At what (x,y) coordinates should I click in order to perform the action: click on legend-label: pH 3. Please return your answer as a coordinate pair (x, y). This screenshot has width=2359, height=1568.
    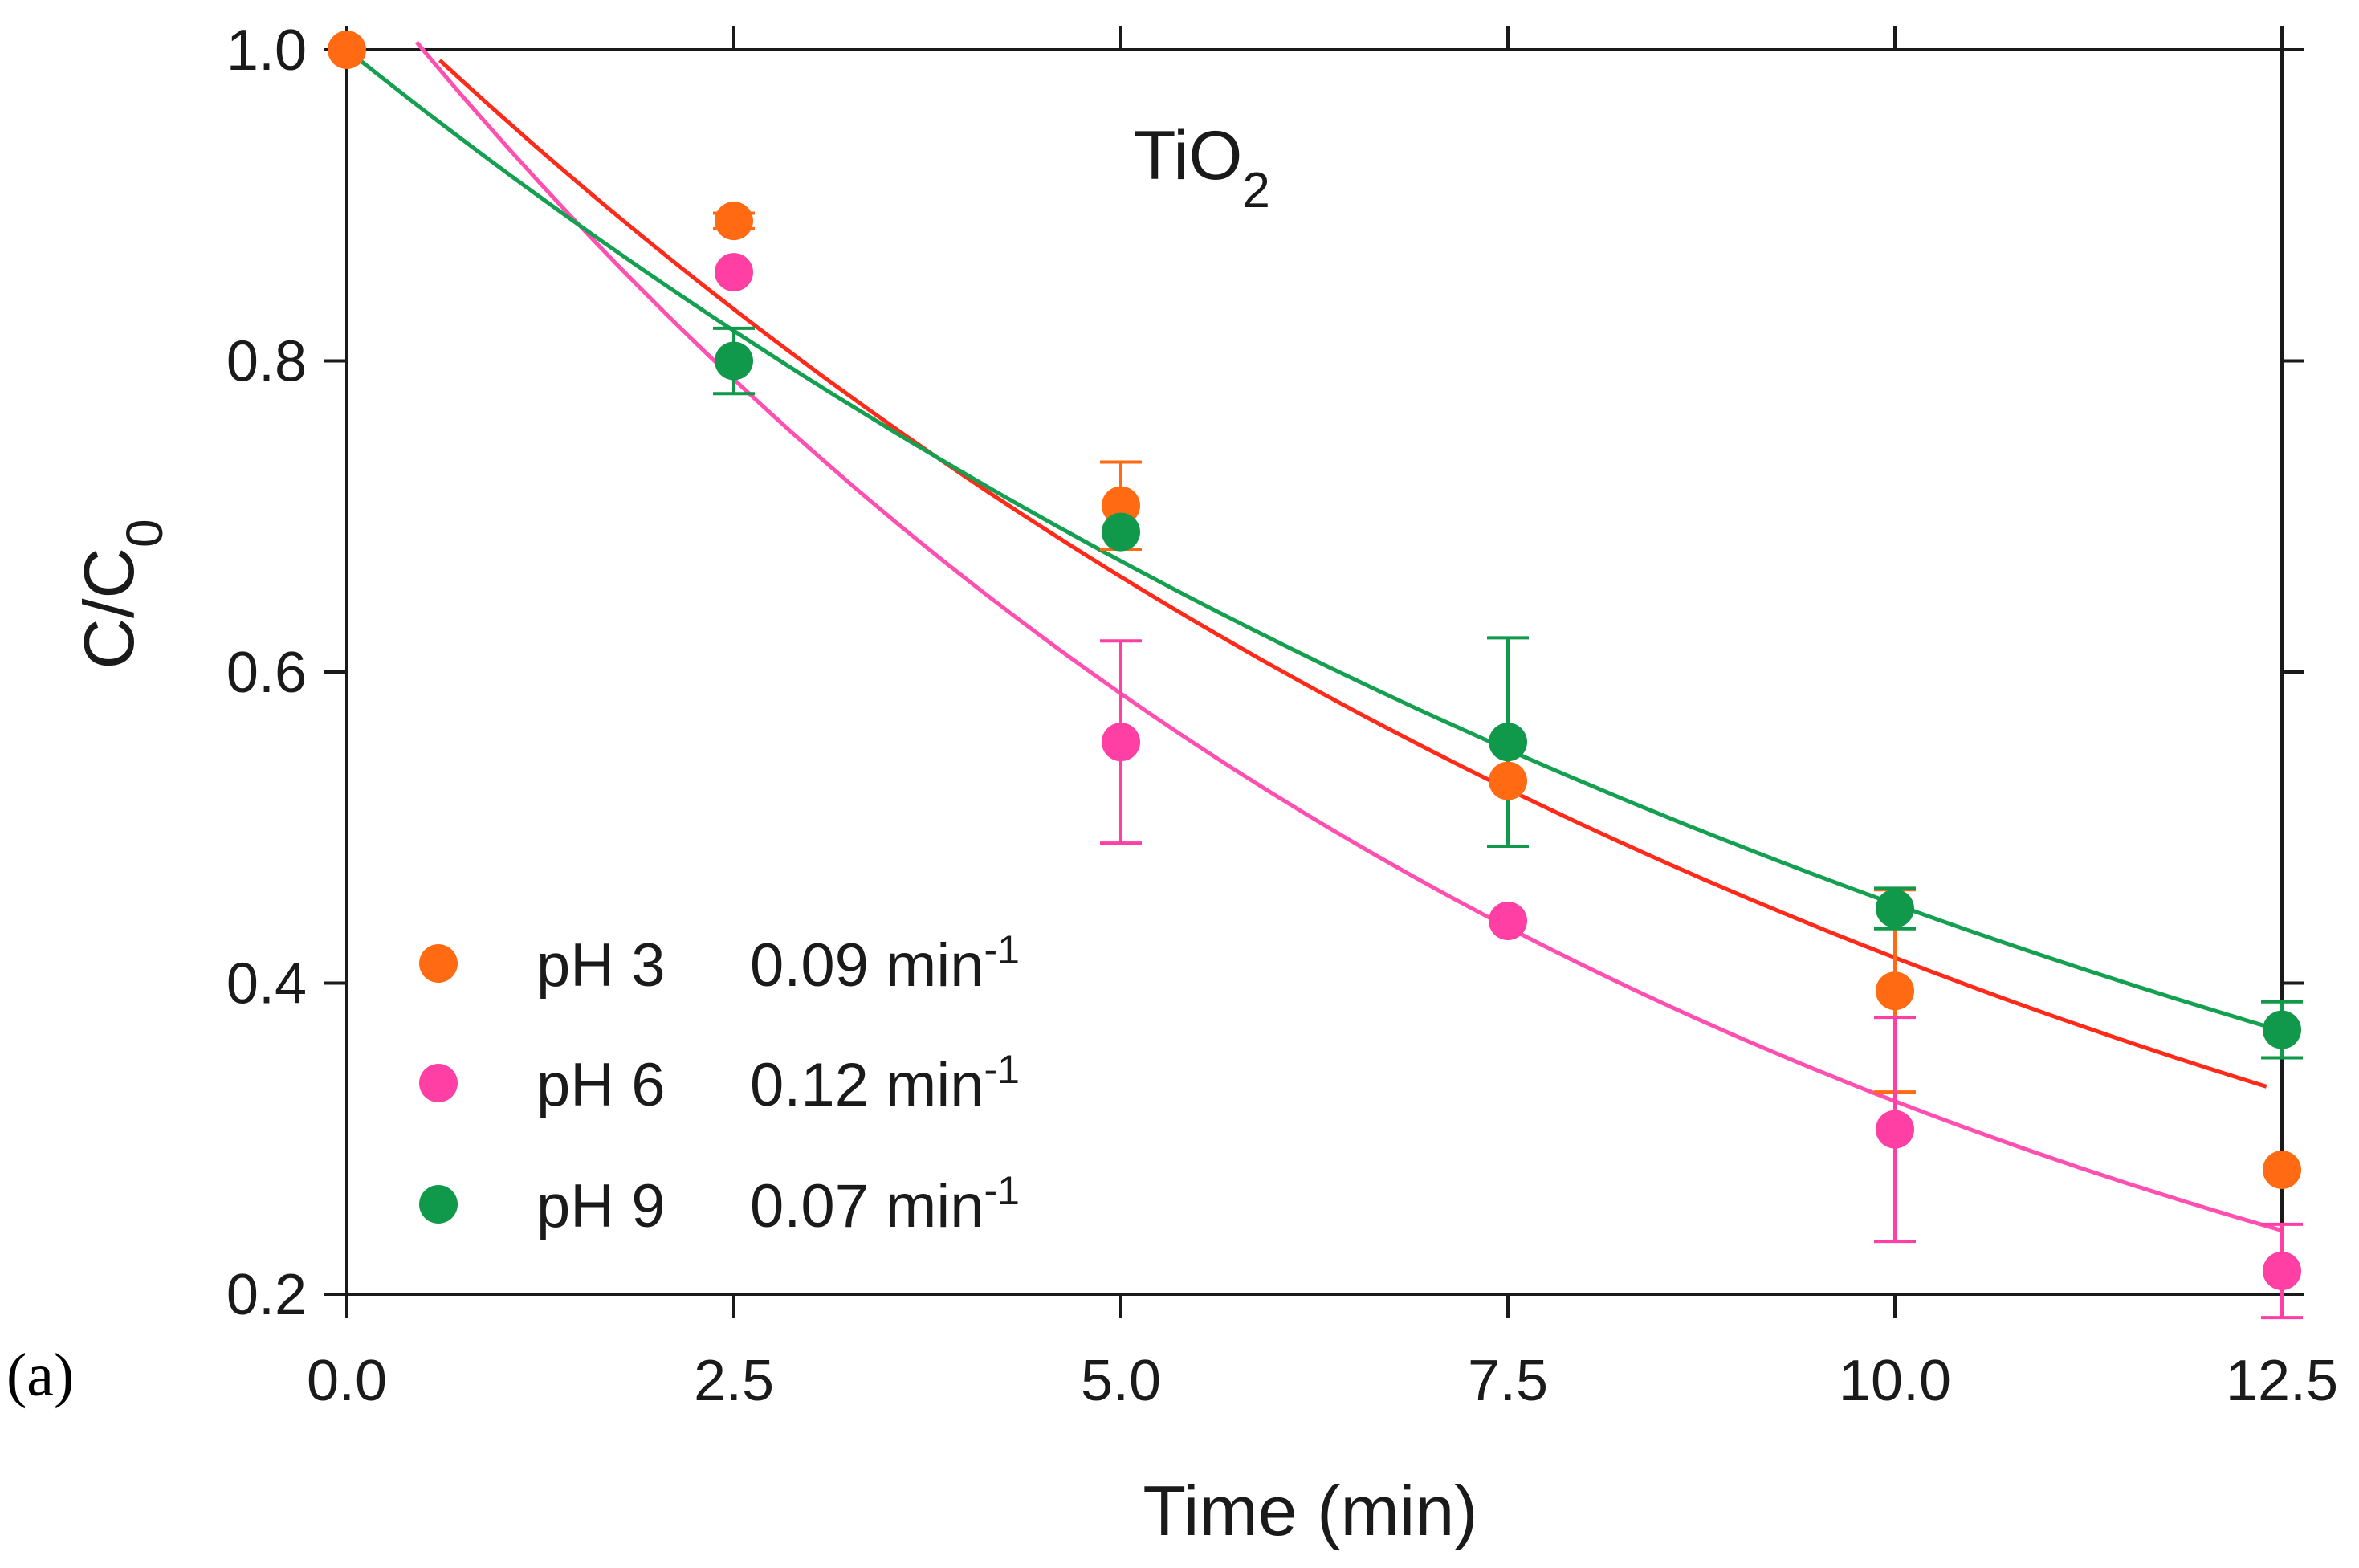
    Looking at the image, I should click on (601, 965).